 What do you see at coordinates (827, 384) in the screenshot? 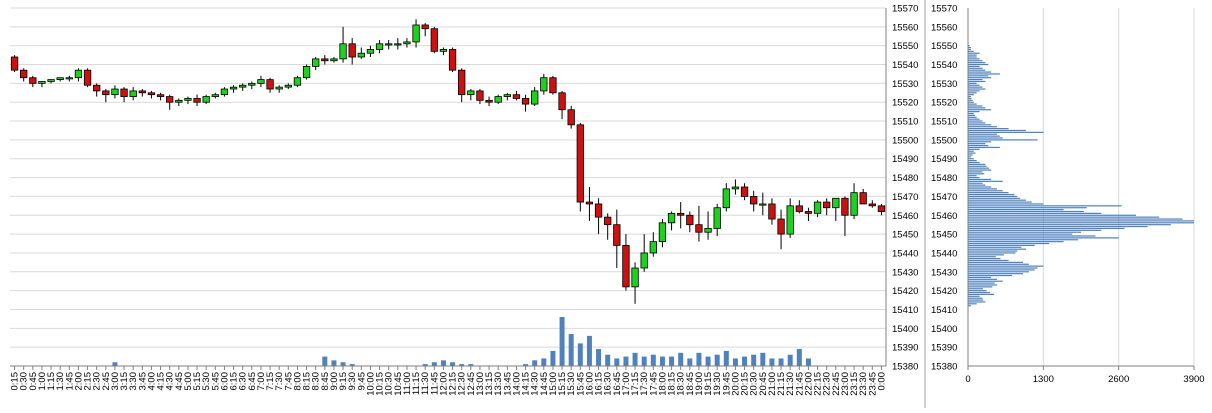
I see `time-tick-label: 22:30` at bounding box center [827, 384].